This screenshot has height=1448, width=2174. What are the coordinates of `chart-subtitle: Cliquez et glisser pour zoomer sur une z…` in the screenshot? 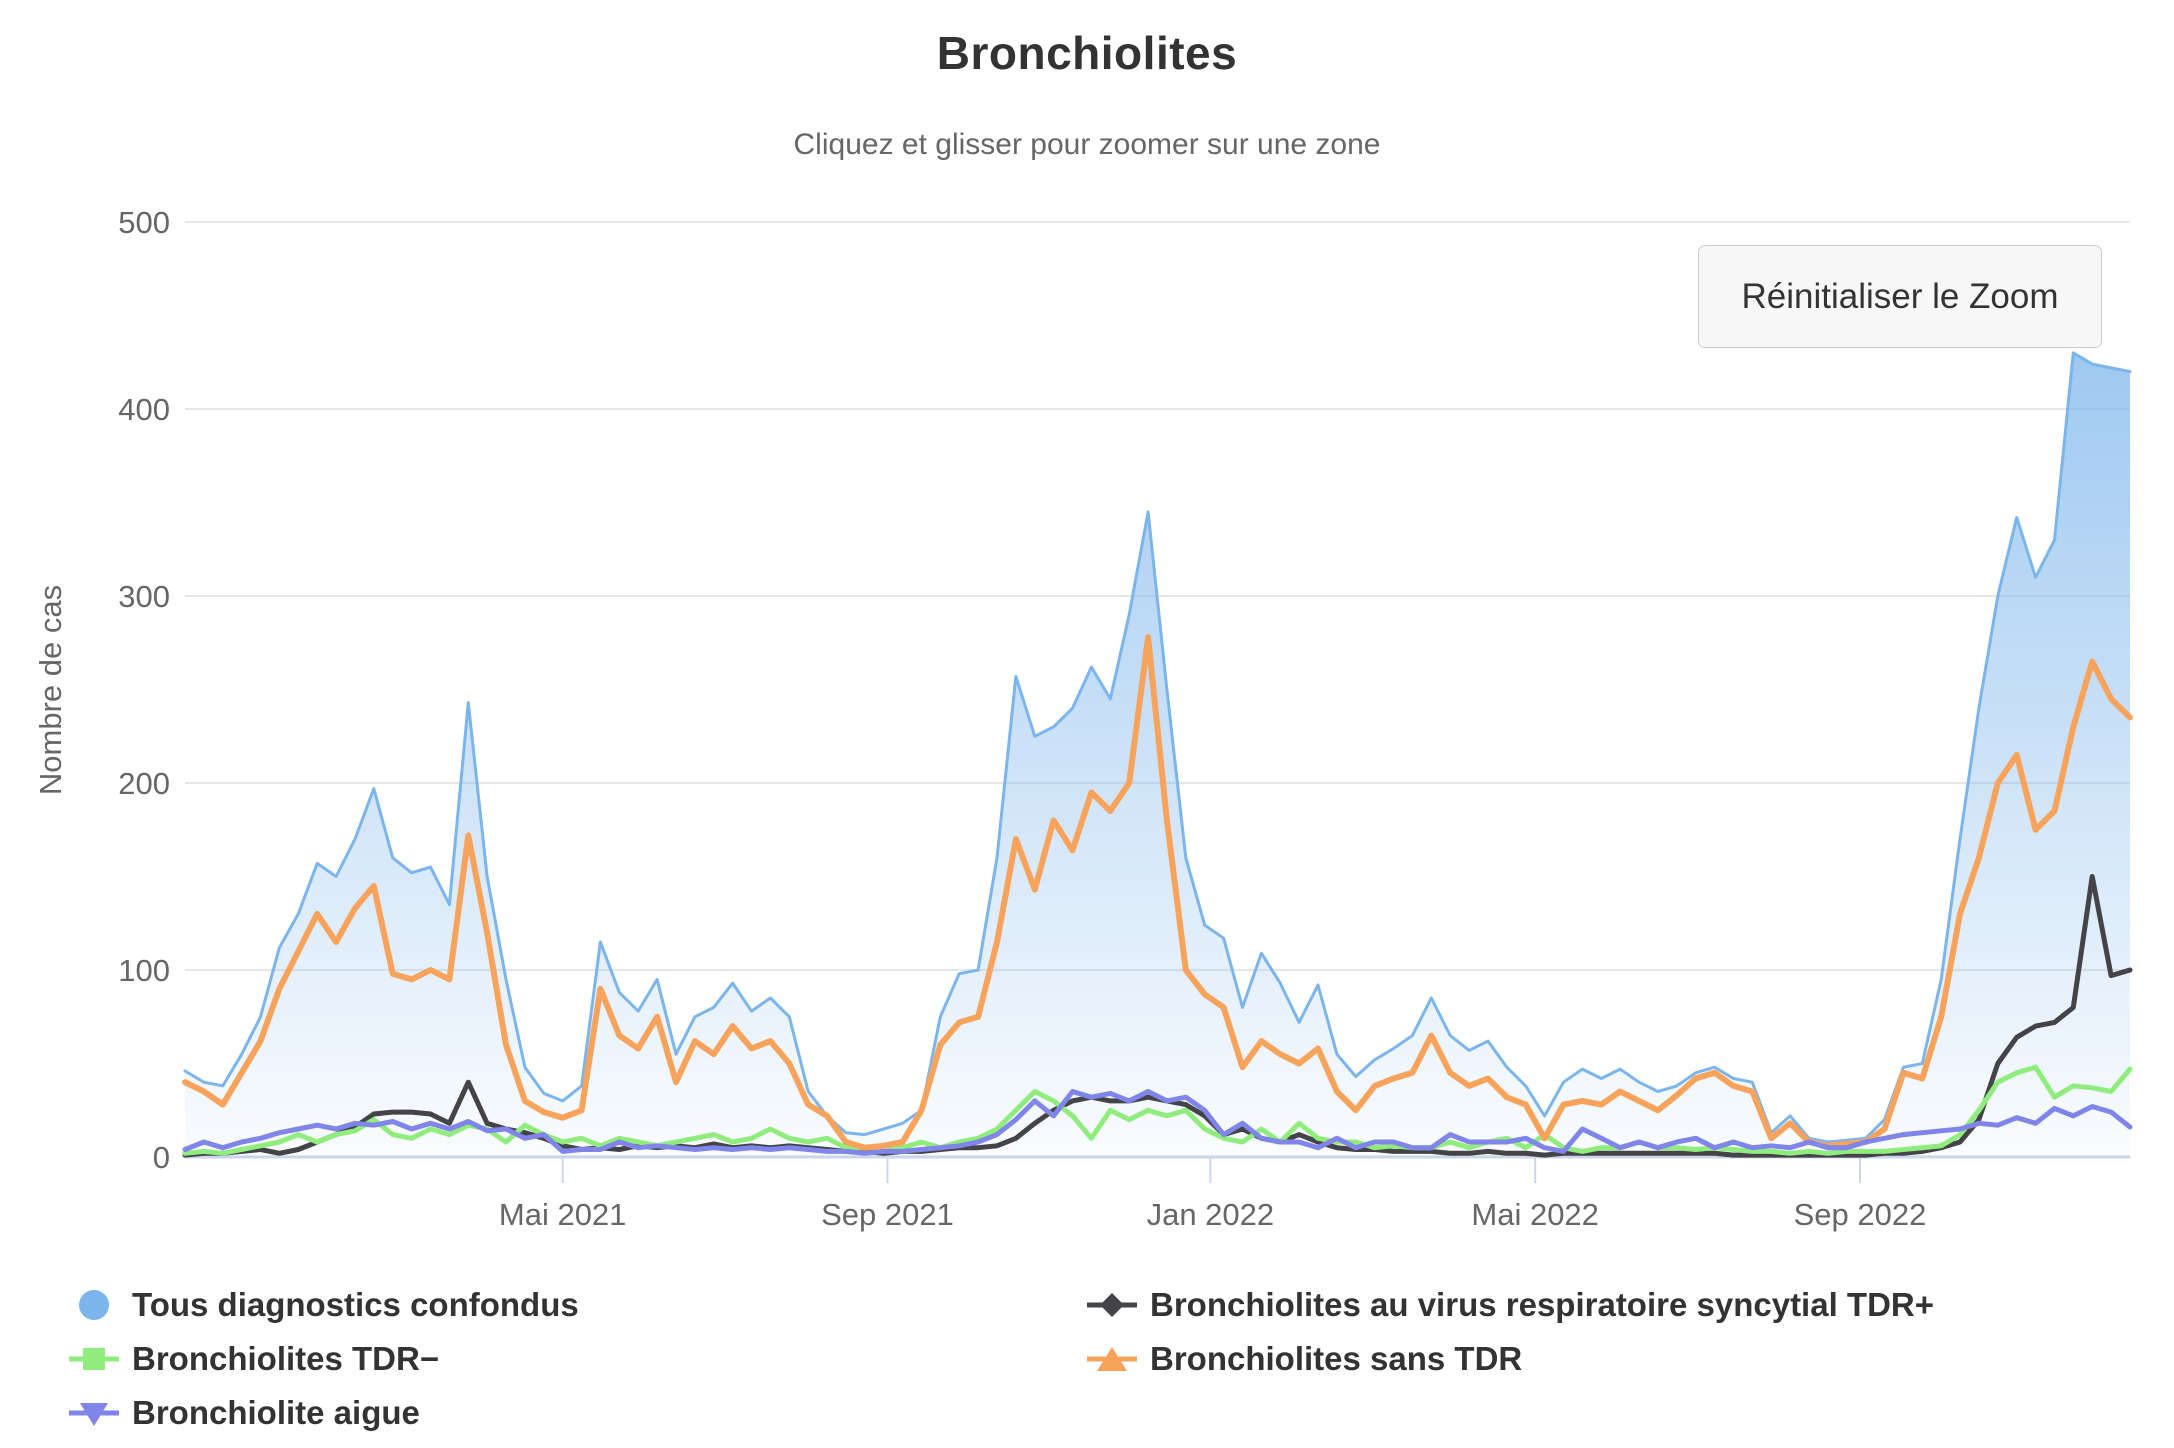 It's located at (1087, 144).